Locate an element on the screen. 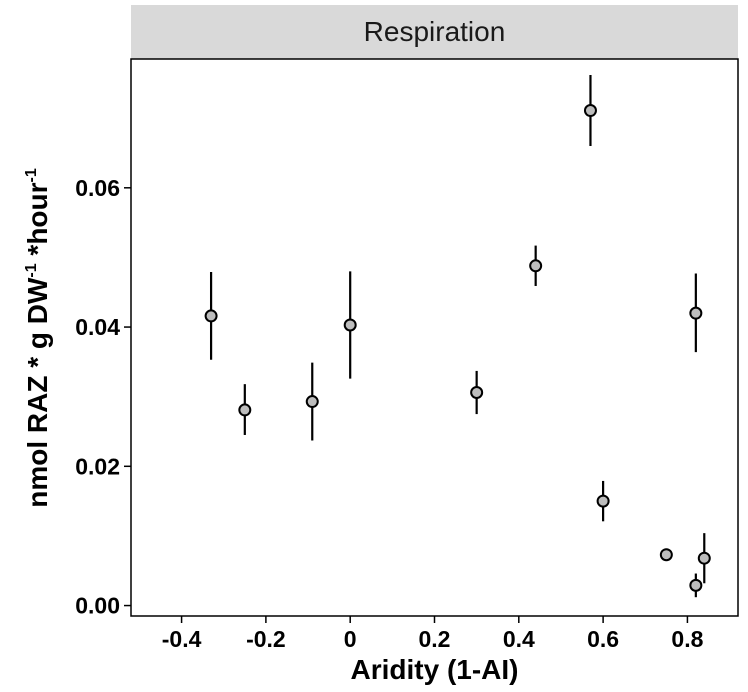 The height and width of the screenshot is (692, 748). x-tick-label: 0.8 is located at coordinates (687, 639).